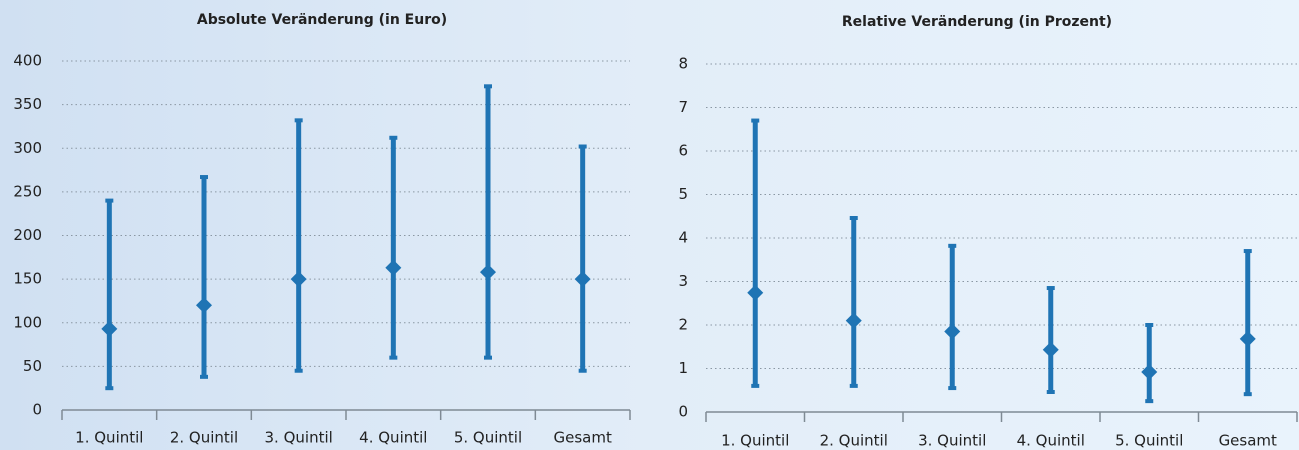 The image size is (1299, 450). Describe the element at coordinates (683, 194) in the screenshot. I see `y-tick-label: 5` at that location.